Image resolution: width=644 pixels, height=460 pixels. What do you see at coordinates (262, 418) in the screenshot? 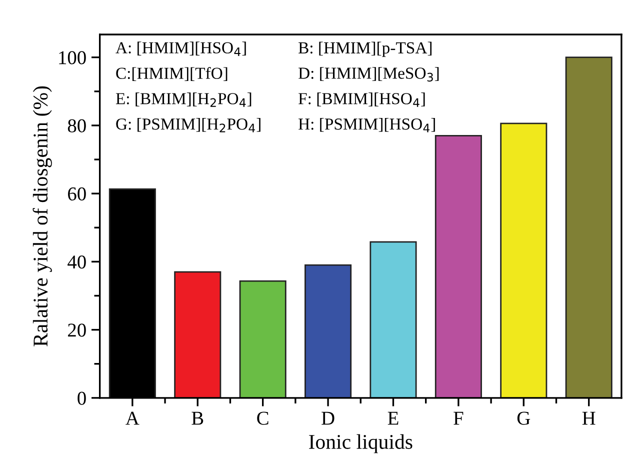
I see `x-tick-label: C` at bounding box center [262, 418].